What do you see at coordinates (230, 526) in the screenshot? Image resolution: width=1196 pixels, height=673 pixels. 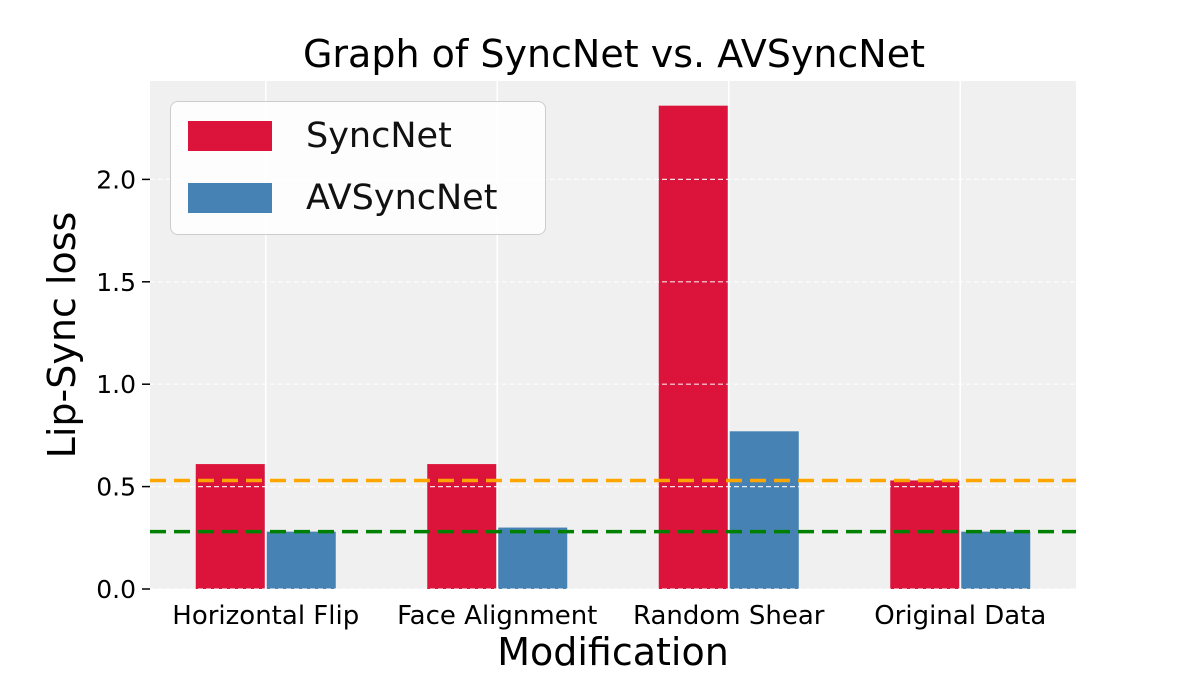 I see `bar-syncnet-horizontal-flip` at bounding box center [230, 526].